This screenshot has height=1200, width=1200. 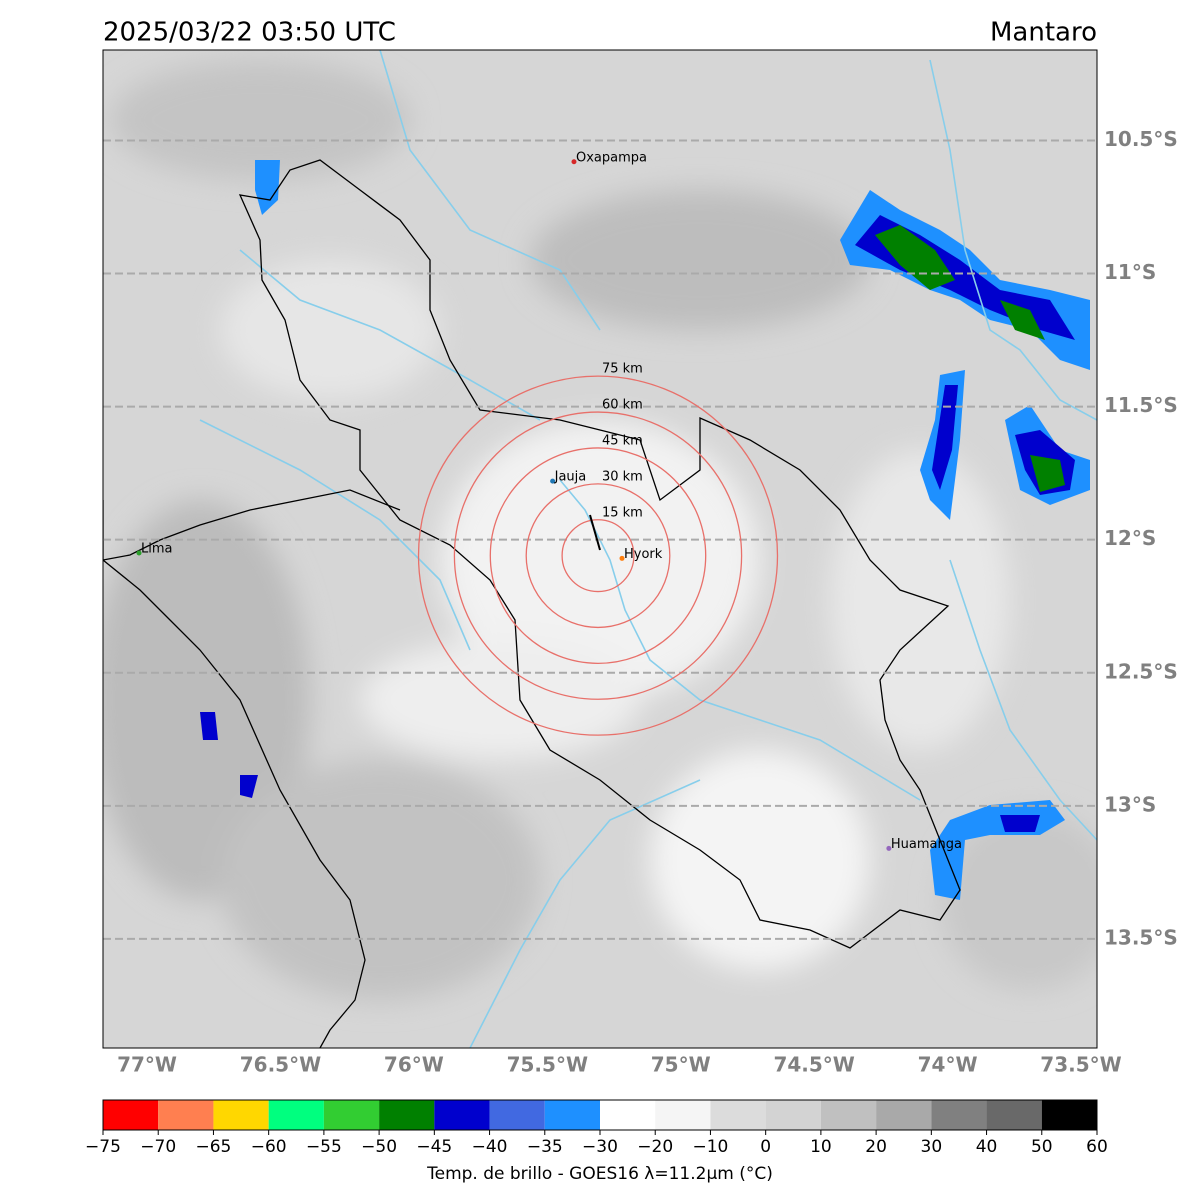 I want to click on track-line, so click(x=595, y=532).